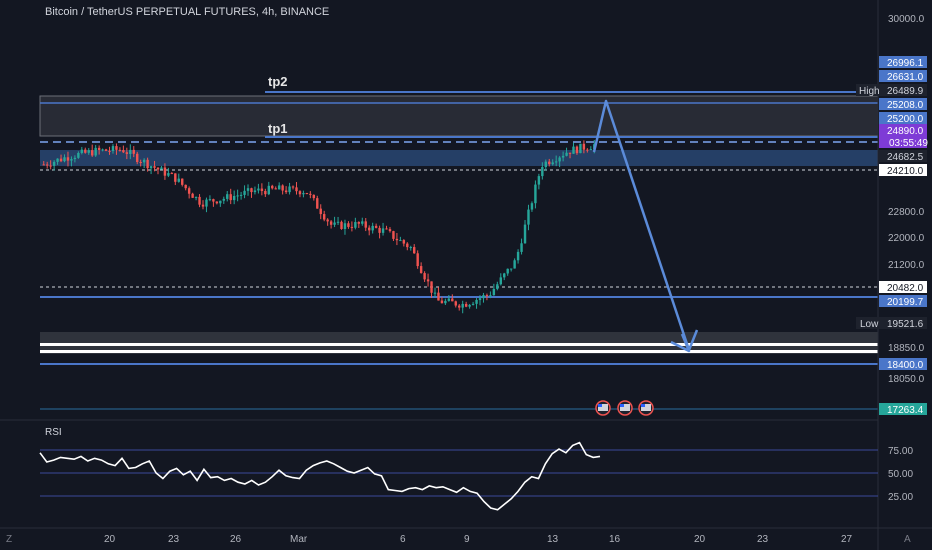 Image resolution: width=932 pixels, height=550 pixels. I want to click on price-tick: 18850.0, so click(906, 348).